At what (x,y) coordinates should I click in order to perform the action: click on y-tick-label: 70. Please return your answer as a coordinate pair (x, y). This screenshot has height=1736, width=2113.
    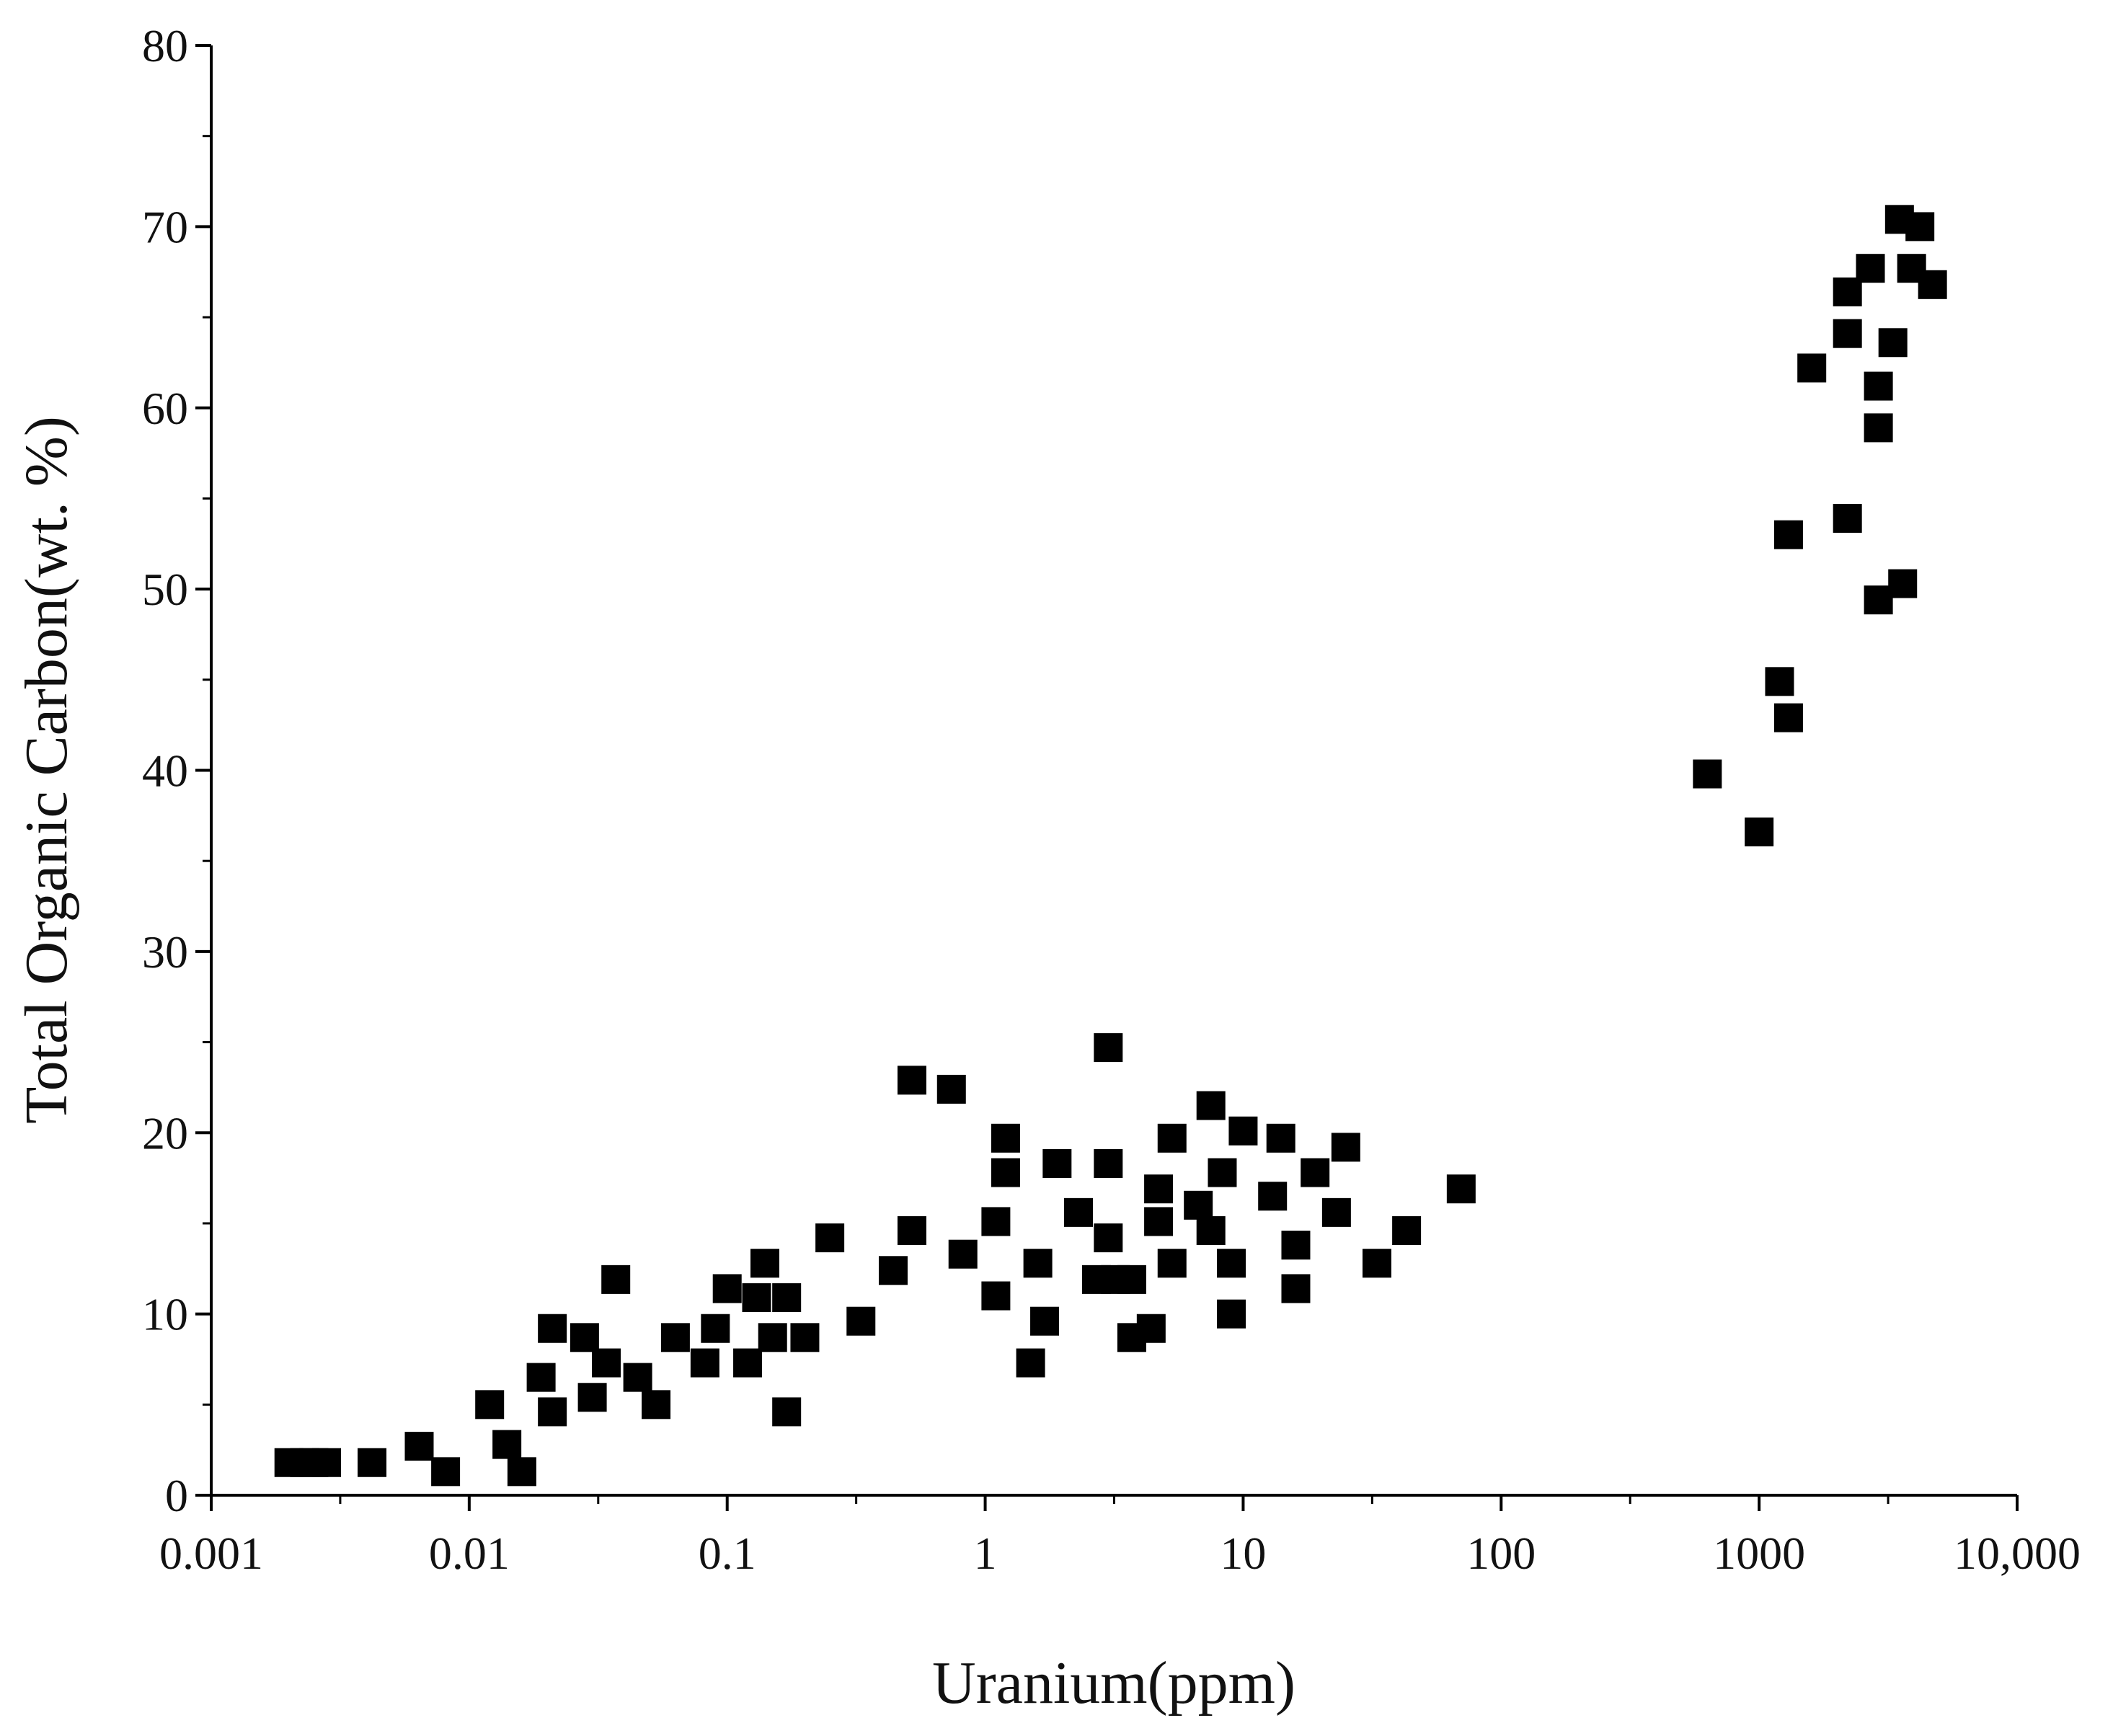
    Looking at the image, I should click on (165, 226).